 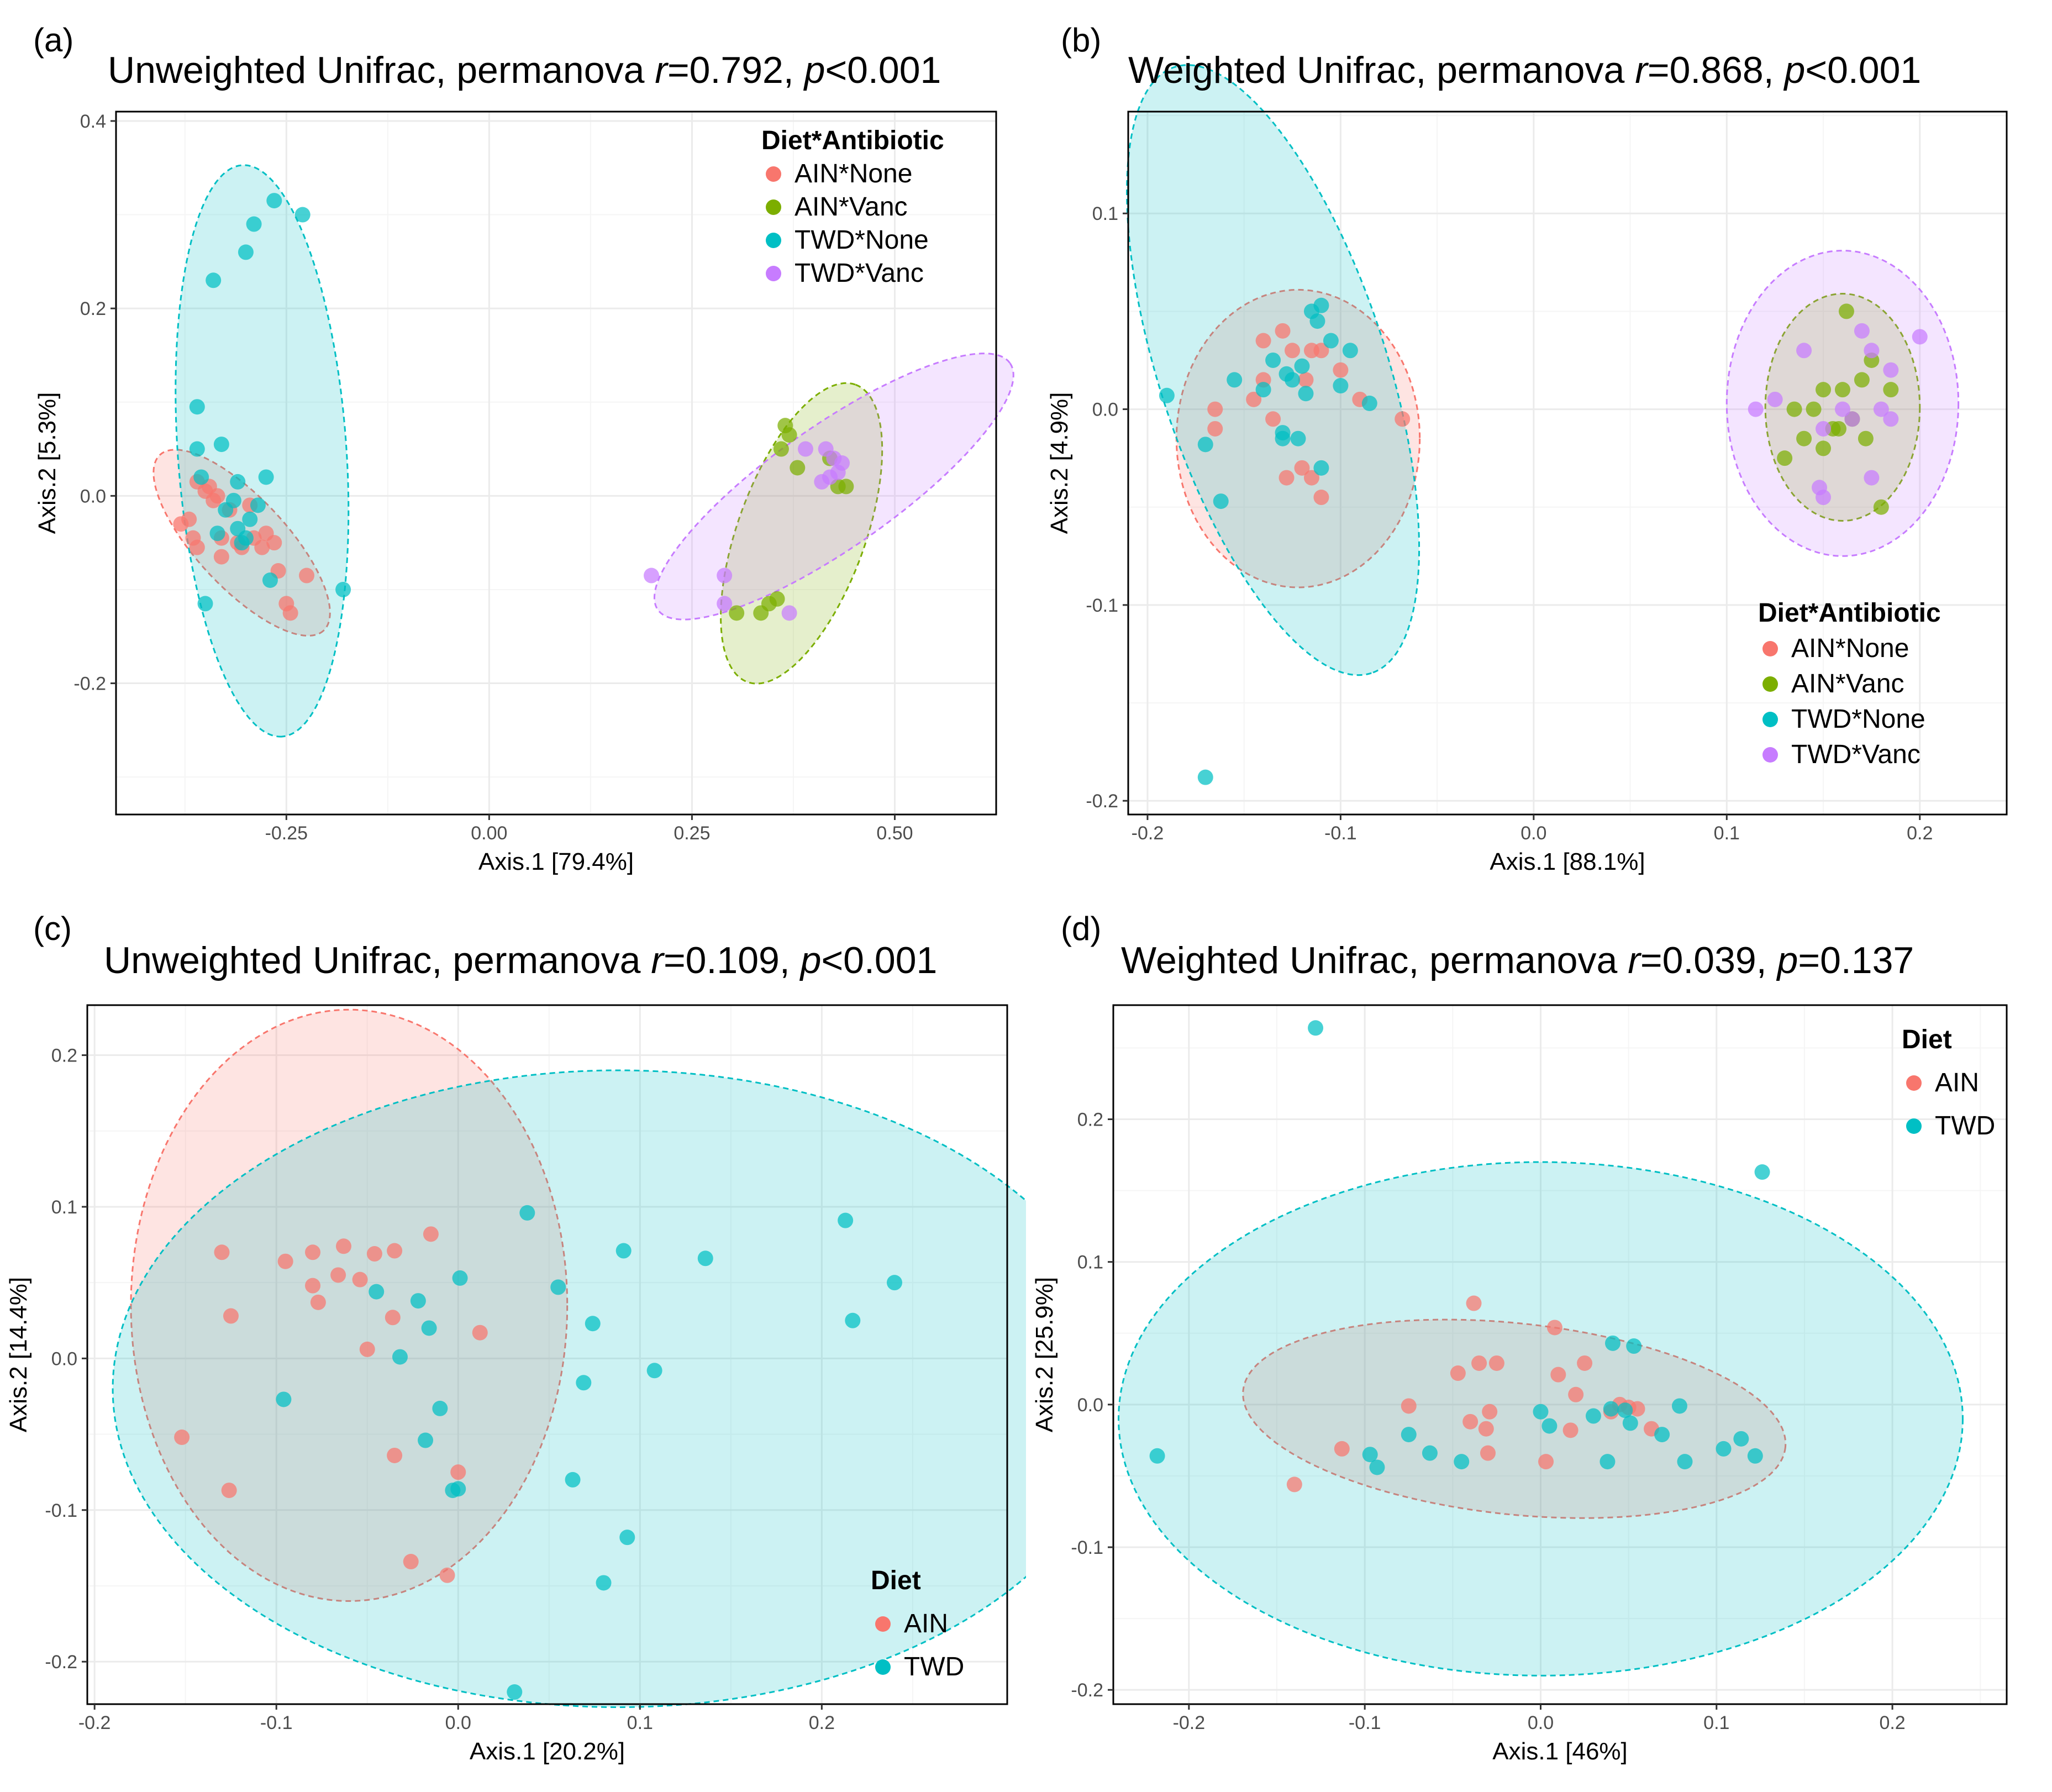 What do you see at coordinates (1340, 833) in the screenshot?
I see `x-tick-label: -0.1` at bounding box center [1340, 833].